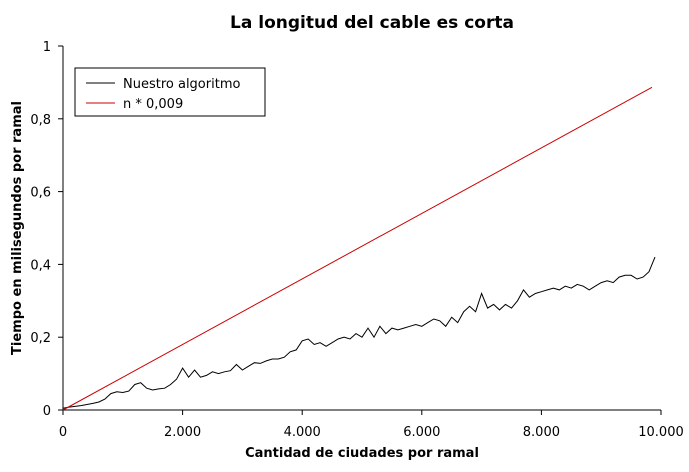 The width and height of the screenshot is (689, 472). I want to click on y-tick-label: 1, so click(47, 47).